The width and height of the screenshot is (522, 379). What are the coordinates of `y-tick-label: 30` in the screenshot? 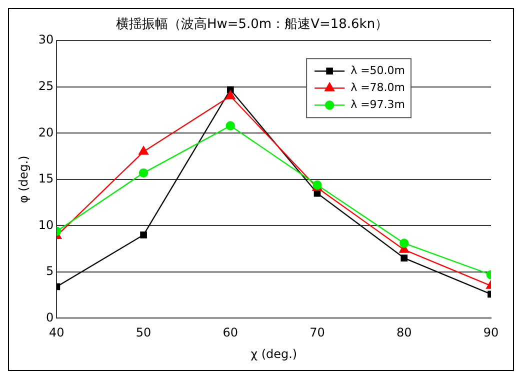 It's located at (46, 39).